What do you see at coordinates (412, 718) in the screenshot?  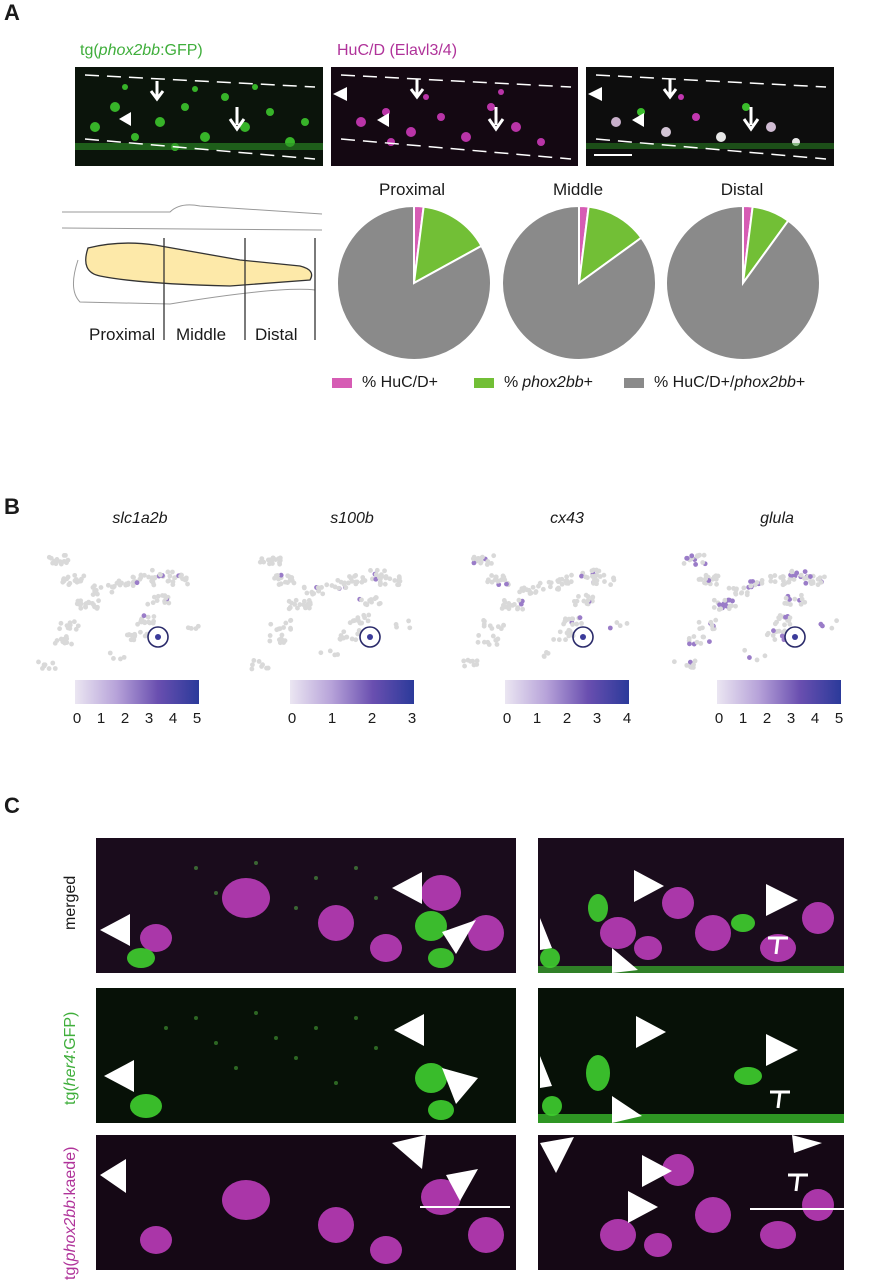 I see `colorbar-tick: 3` at bounding box center [412, 718].